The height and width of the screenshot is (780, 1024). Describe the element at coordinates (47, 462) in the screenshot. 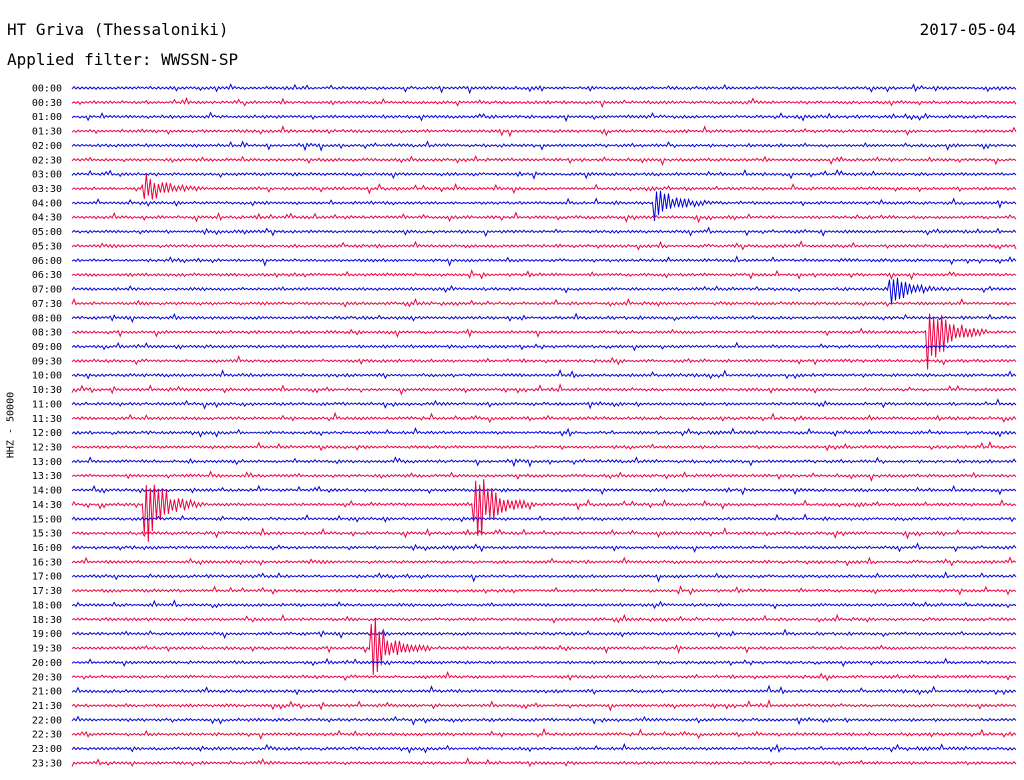

I see `row-label: 13:00` at that location.